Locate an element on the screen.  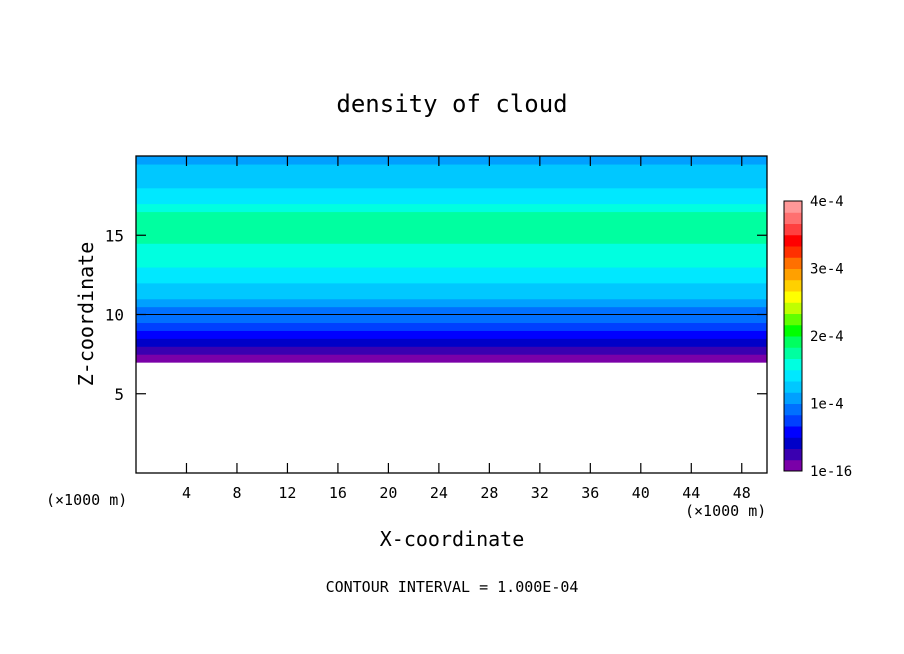
colorbar-tick-label: 1e-16 is located at coordinates (831, 472).